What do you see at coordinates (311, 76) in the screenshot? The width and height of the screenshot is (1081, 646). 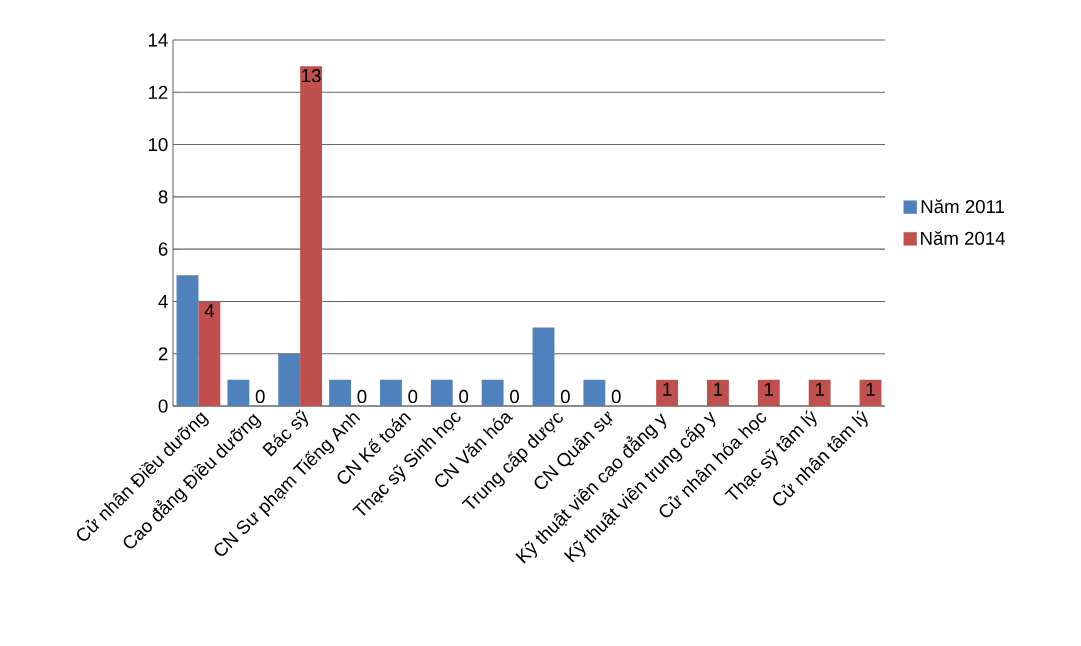 I see `data-label: 13` at bounding box center [311, 76].